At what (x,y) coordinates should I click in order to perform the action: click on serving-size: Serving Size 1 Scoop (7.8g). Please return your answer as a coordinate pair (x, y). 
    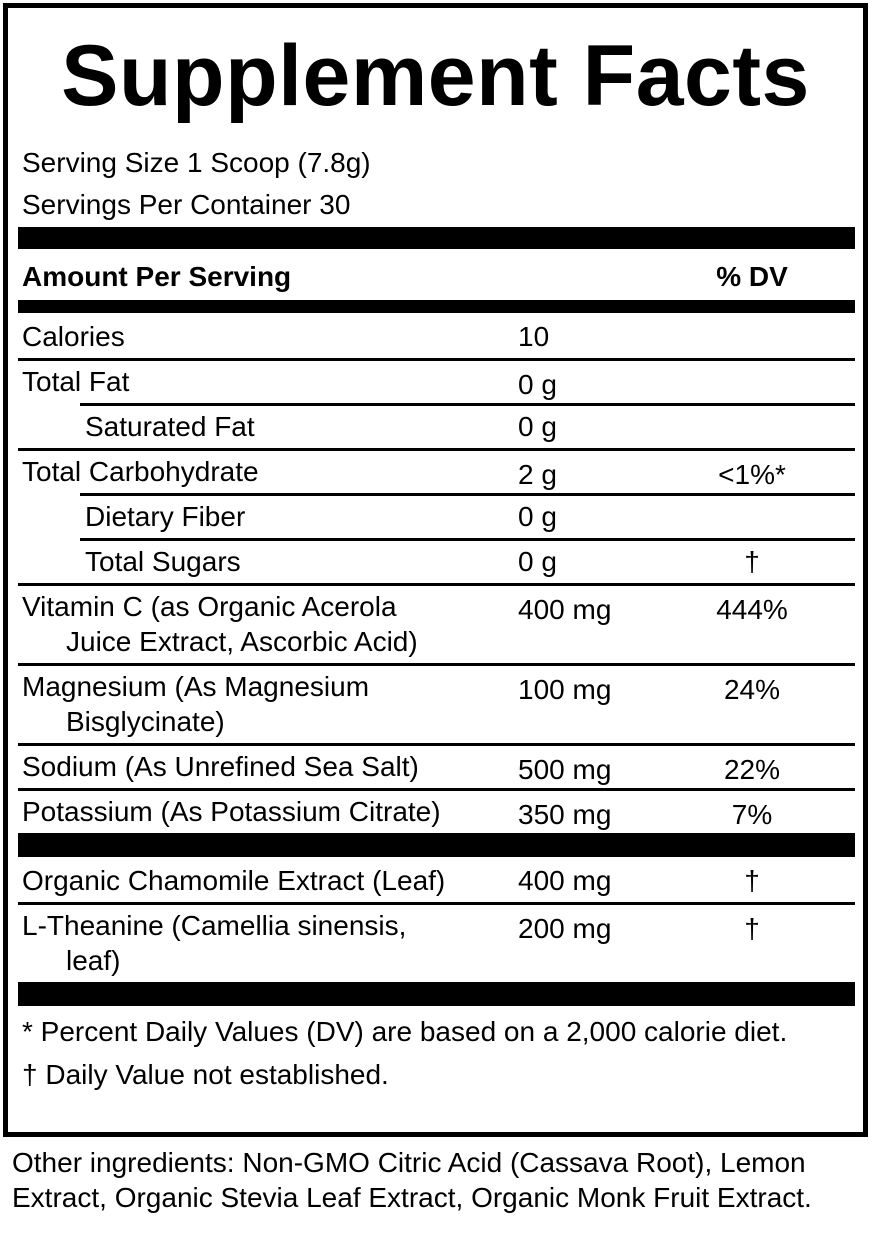
    Looking at the image, I should click on (196, 162).